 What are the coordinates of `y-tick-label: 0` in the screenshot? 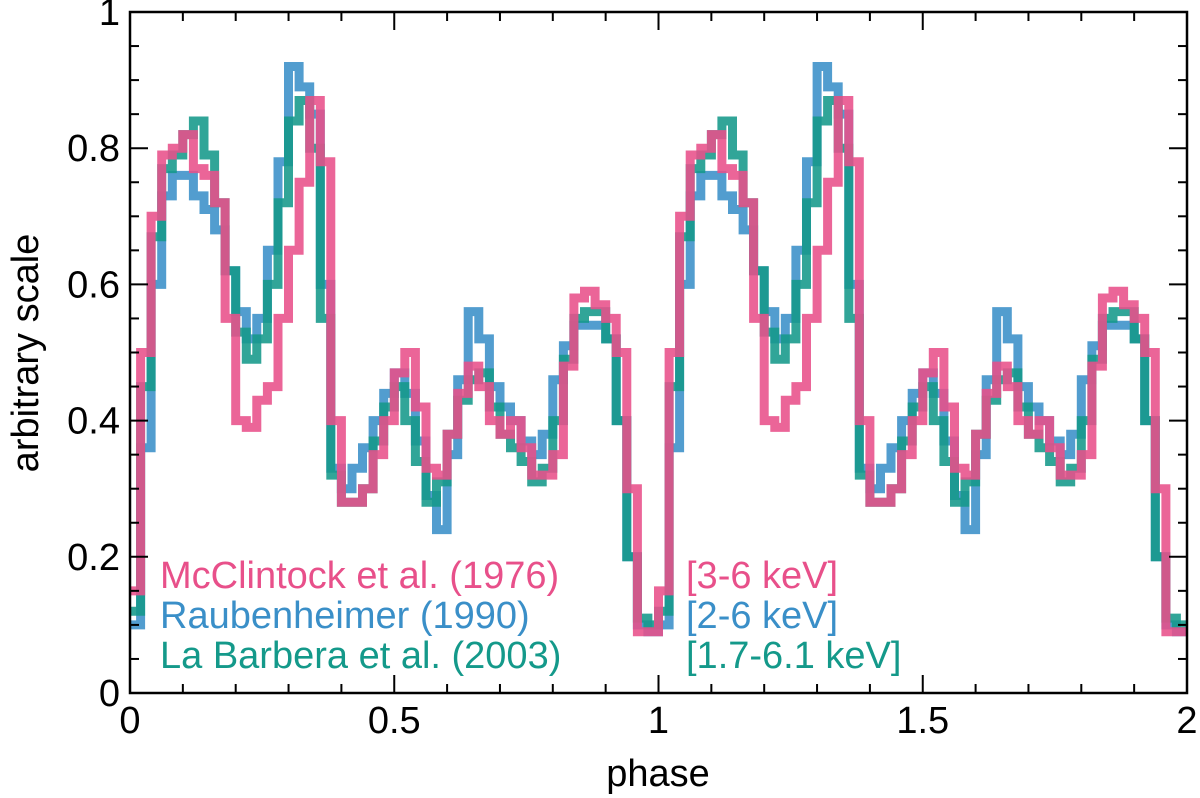 It's located at (109, 694).